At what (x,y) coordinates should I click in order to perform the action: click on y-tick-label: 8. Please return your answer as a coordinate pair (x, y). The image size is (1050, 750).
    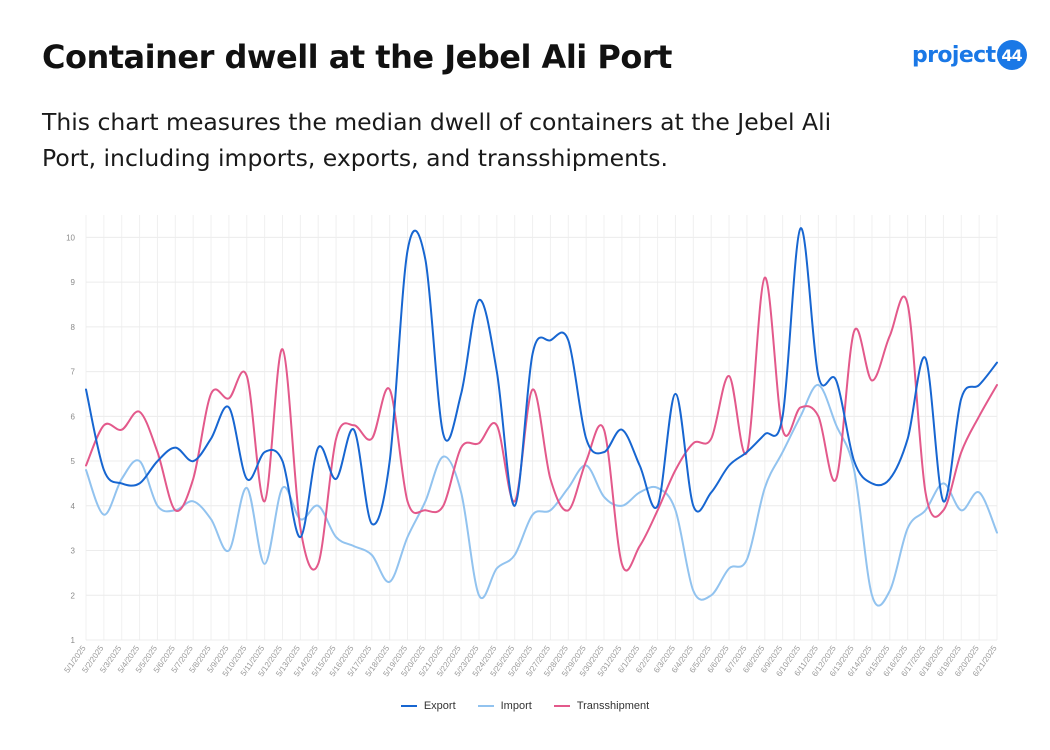
    Looking at the image, I should click on (73, 327).